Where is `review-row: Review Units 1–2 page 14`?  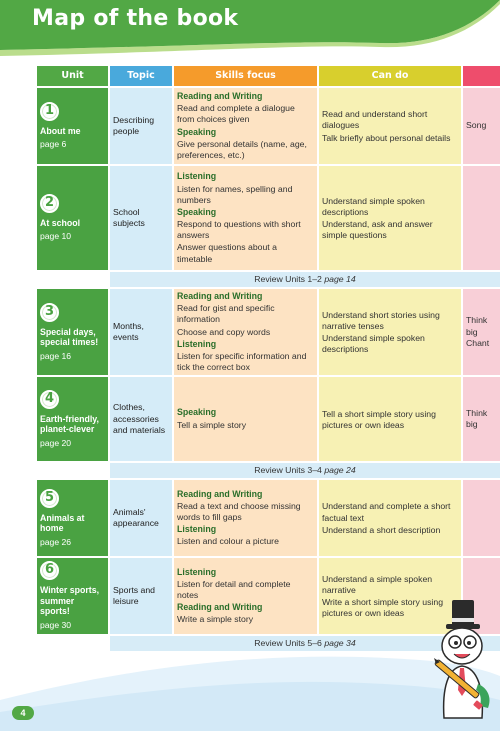 review-row: Review Units 1–2 page 14 is located at coordinates (268, 279).